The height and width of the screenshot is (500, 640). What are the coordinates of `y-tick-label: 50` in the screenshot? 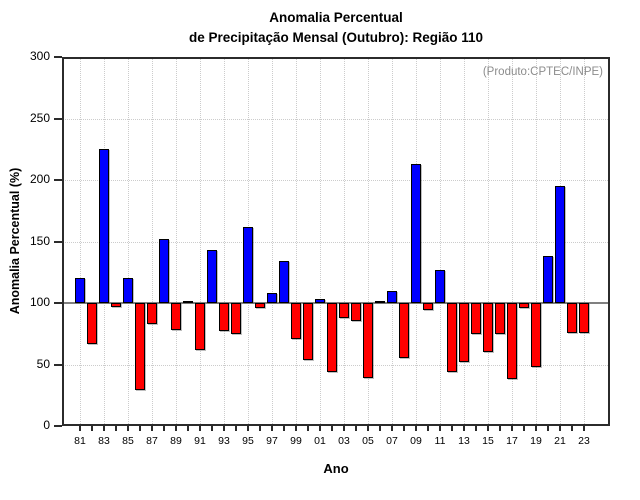 It's located at (43, 363).